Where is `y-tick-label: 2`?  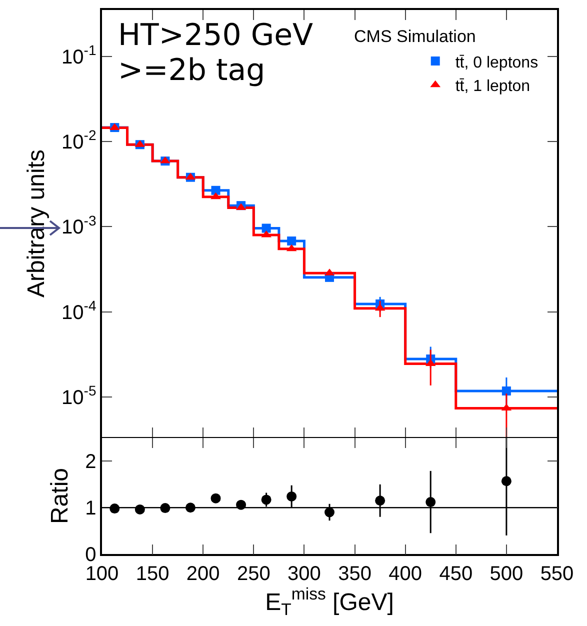 y-tick-label: 2 is located at coordinates (90, 462).